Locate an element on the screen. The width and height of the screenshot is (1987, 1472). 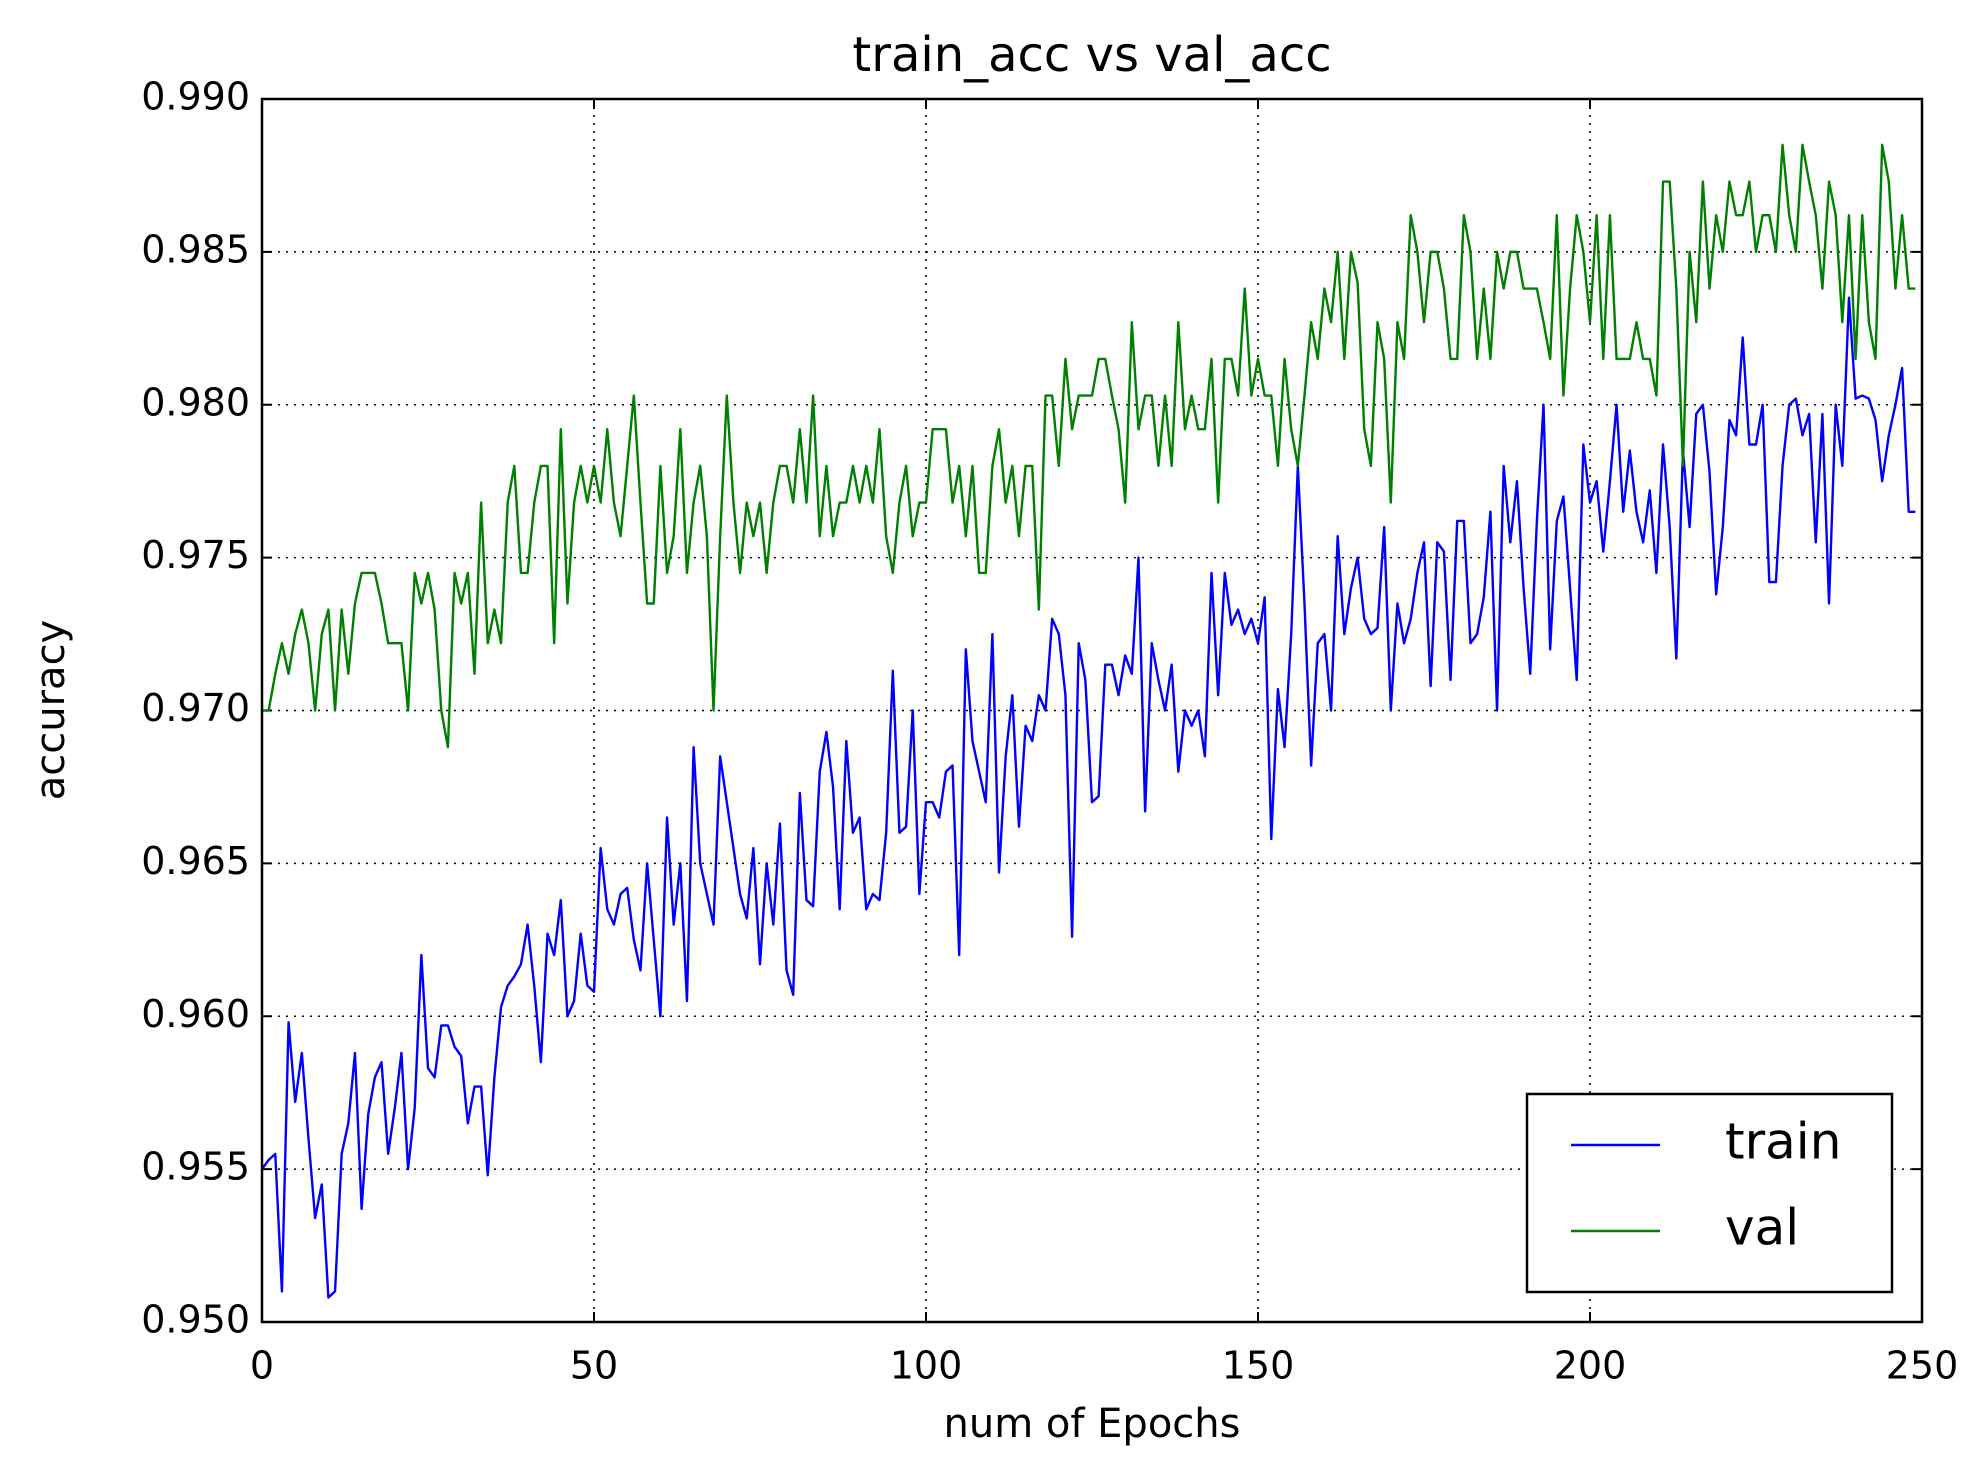
legend-box is located at coordinates (1709, 1193).